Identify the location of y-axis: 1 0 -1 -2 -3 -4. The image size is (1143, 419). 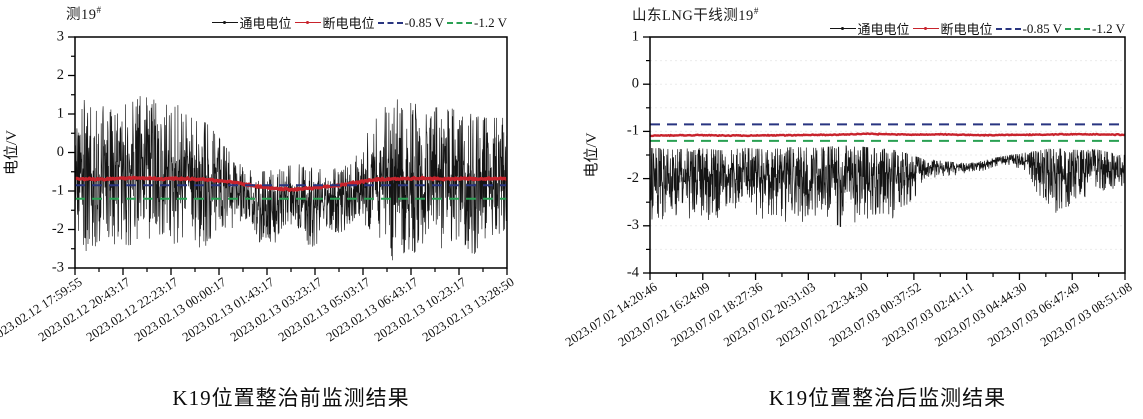
(638, 154).